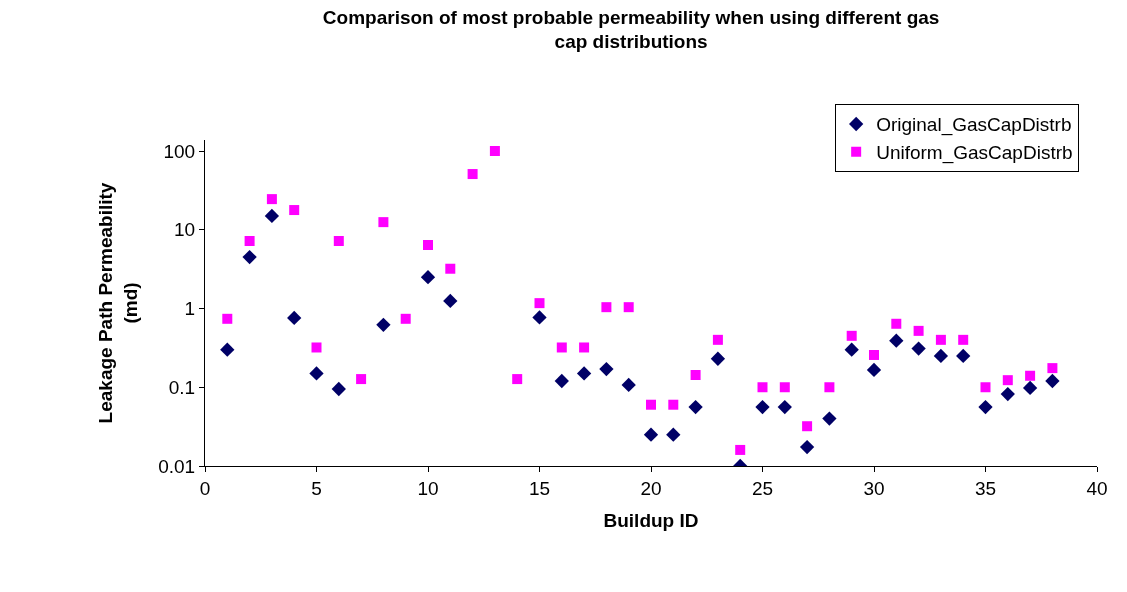 Image resolution: width=1127 pixels, height=592 pixels. What do you see at coordinates (428, 488) in the screenshot?
I see `x-tick-label: 10` at bounding box center [428, 488].